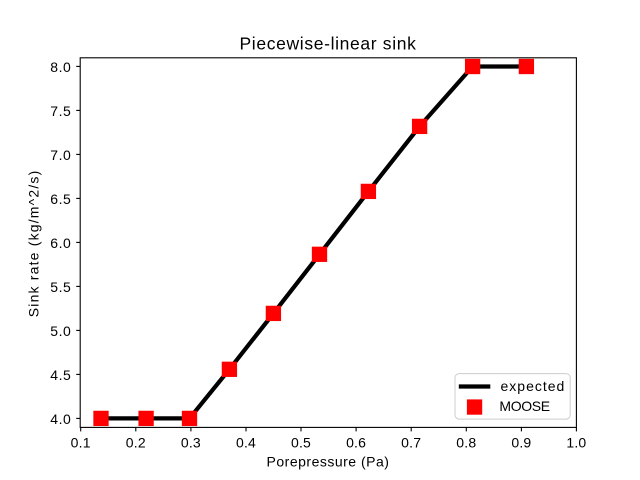 This screenshot has width=640, height=480. What do you see at coordinates (33, 244) in the screenshot?
I see `svg-text: Sink rate (kg/m^2/s)` at bounding box center [33, 244].